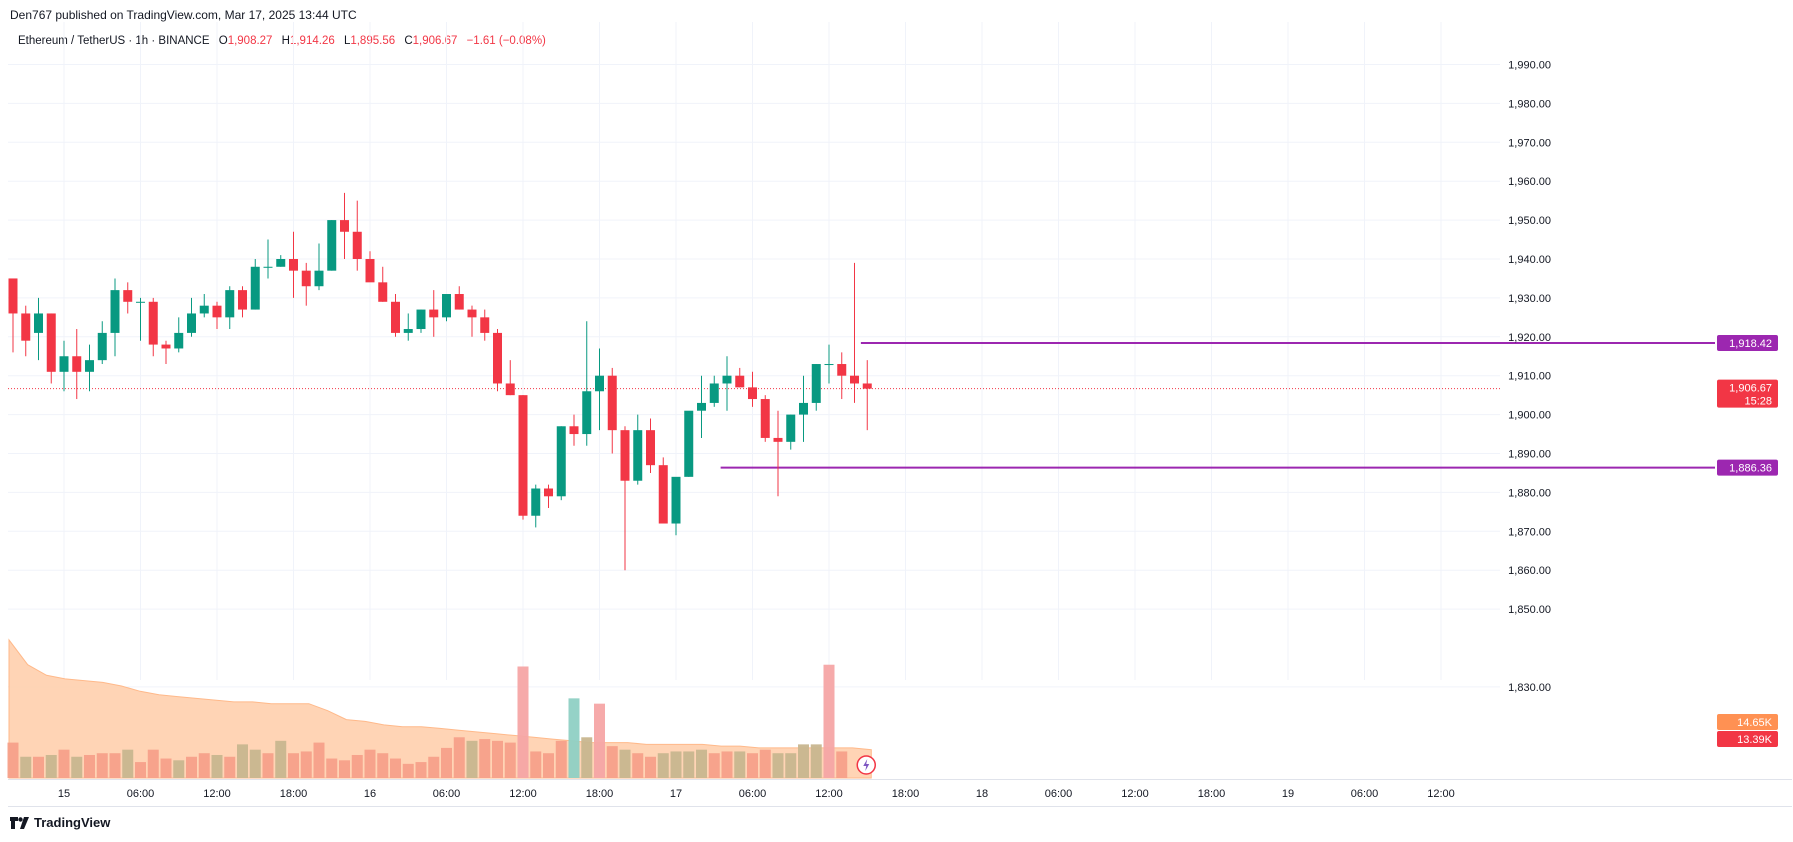 This screenshot has height=842, width=1793. Describe the element at coordinates (1529, 688) in the screenshot. I see `price-tick-label: 1,830.00` at that location.